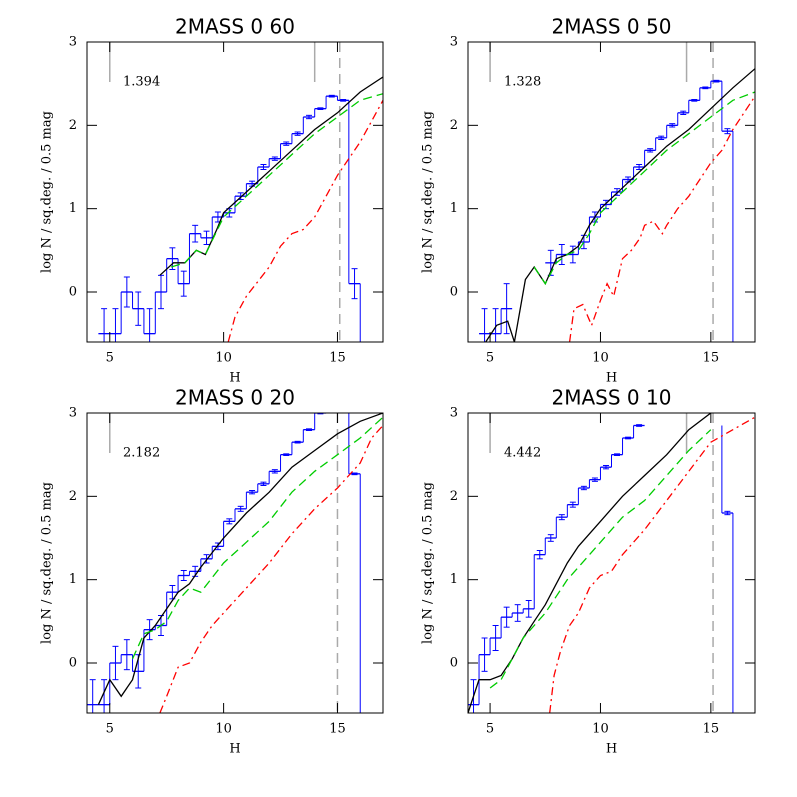 Image resolution: width=797 pixels, height=797 pixels. I want to click on annotation: 4.442, so click(522, 453).